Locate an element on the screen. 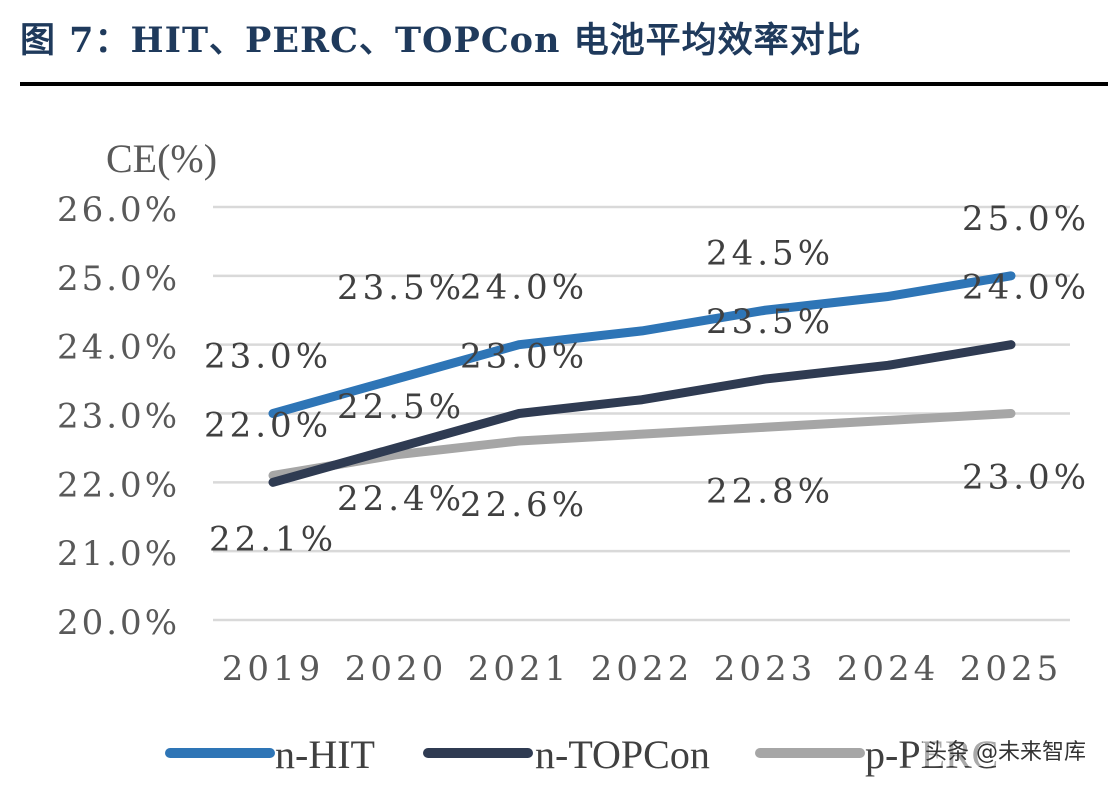  x-tick-label: 2023 is located at coordinates (765, 669).